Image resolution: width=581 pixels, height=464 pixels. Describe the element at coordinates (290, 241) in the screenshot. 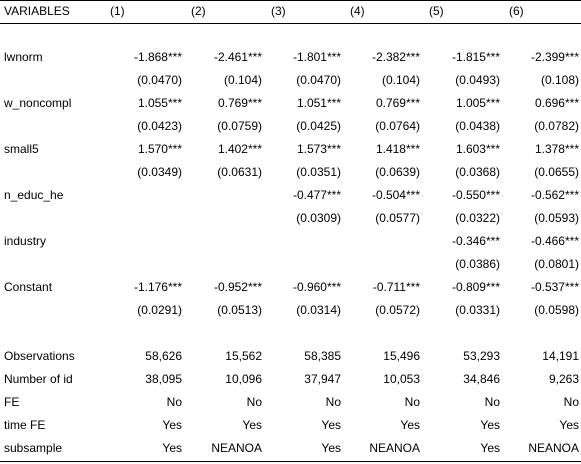

I see `table-row: industry -0.346*** -0.466***` at that location.